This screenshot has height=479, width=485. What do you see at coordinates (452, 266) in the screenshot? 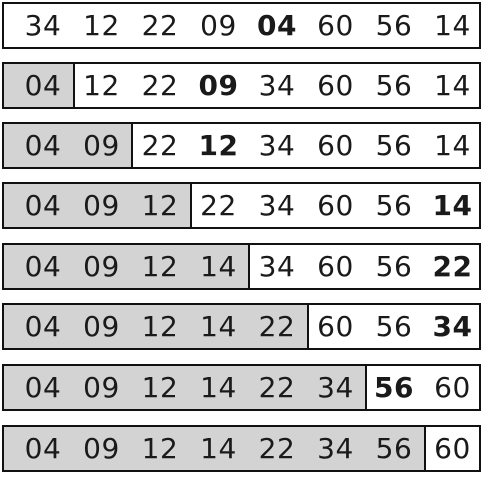
I see `swap-value: 22` at bounding box center [452, 266].